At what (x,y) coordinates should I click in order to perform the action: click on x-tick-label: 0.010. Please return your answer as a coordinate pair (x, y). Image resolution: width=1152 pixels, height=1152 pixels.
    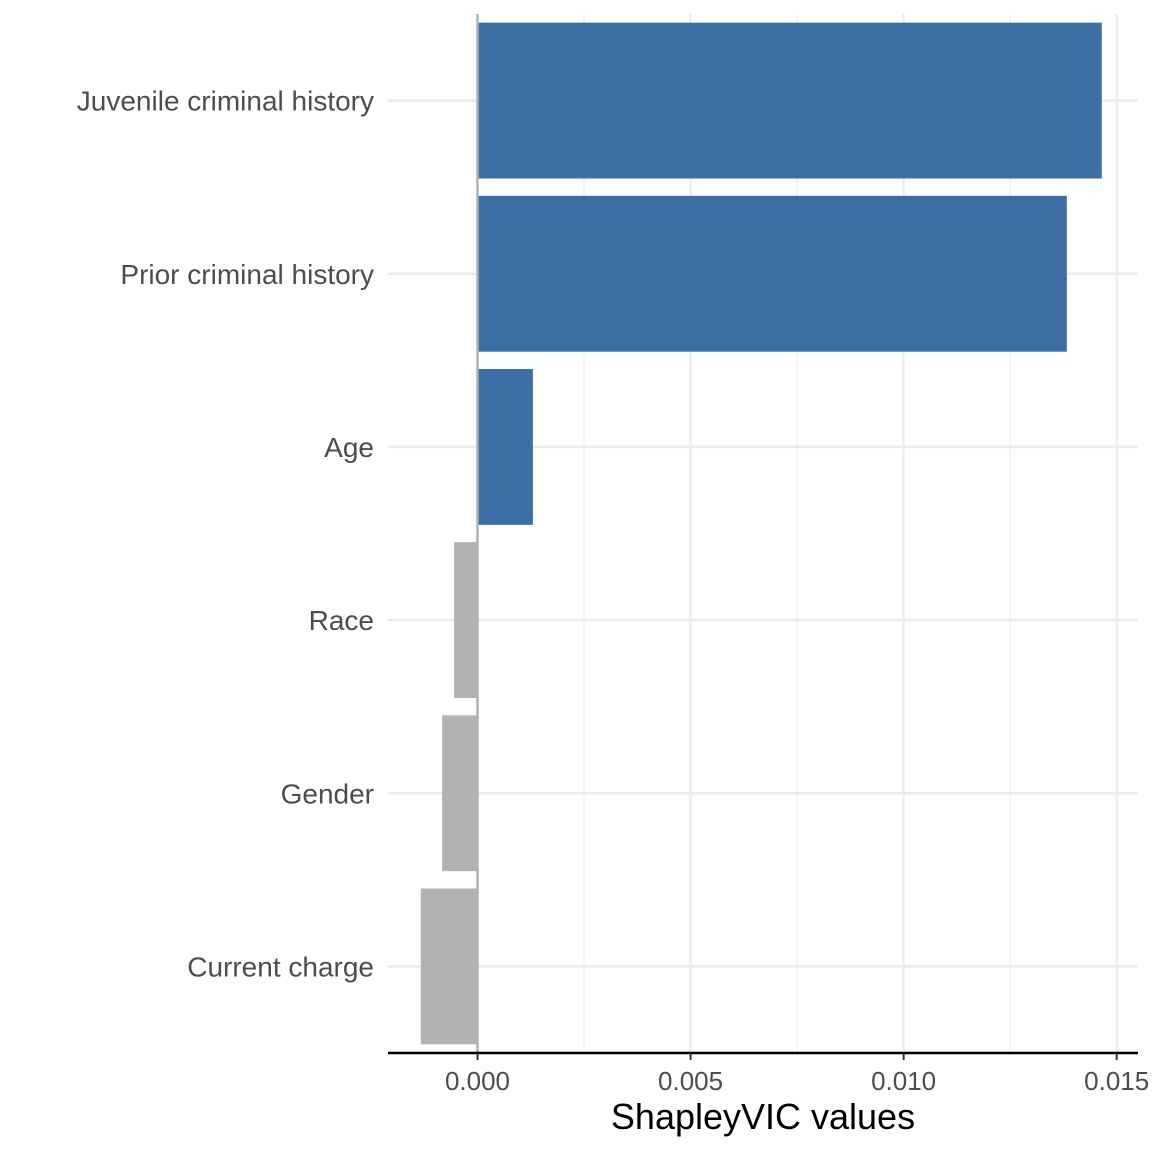
    Looking at the image, I should click on (903, 1081).